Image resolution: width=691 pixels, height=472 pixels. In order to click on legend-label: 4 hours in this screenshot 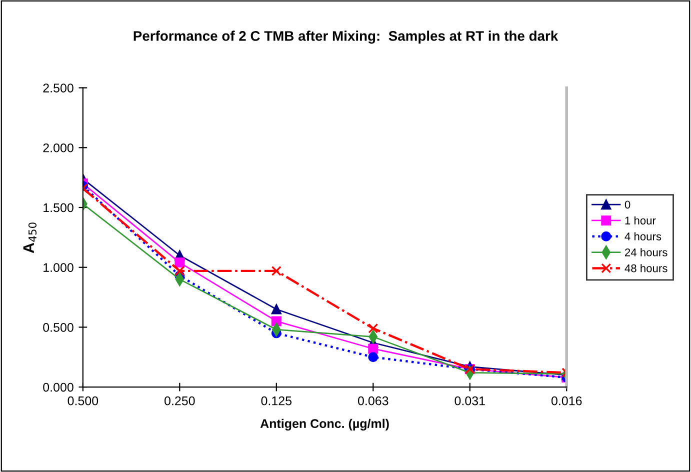, I will do `click(643, 236)`.